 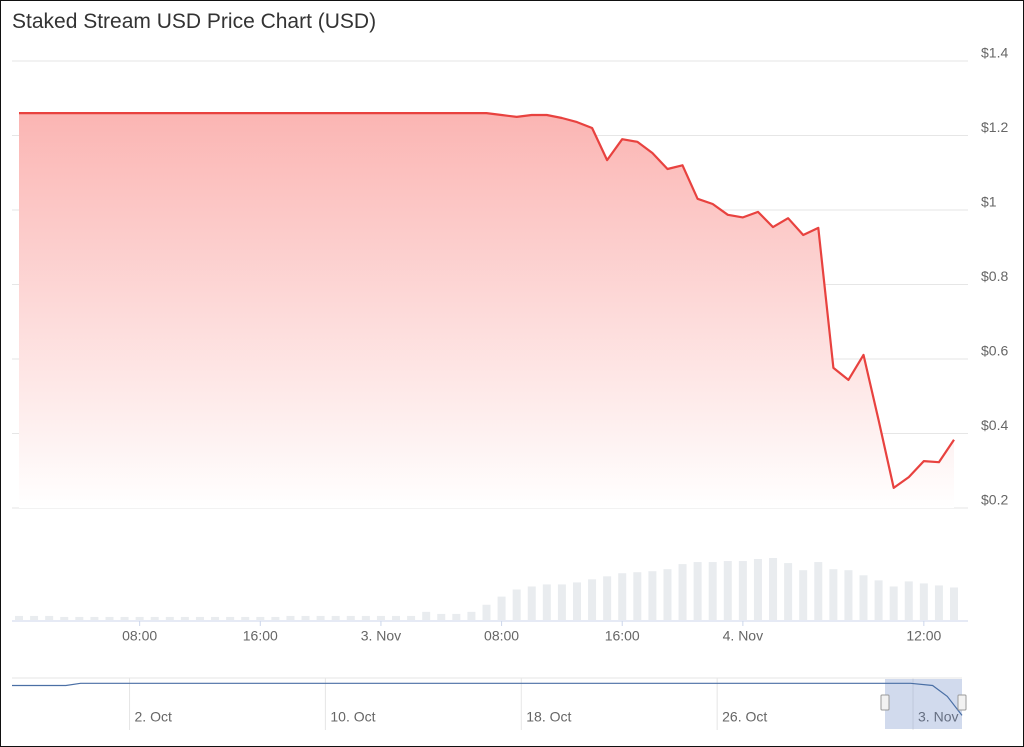 What do you see at coordinates (487, 699) in the screenshot?
I see `navigator-line` at bounding box center [487, 699].